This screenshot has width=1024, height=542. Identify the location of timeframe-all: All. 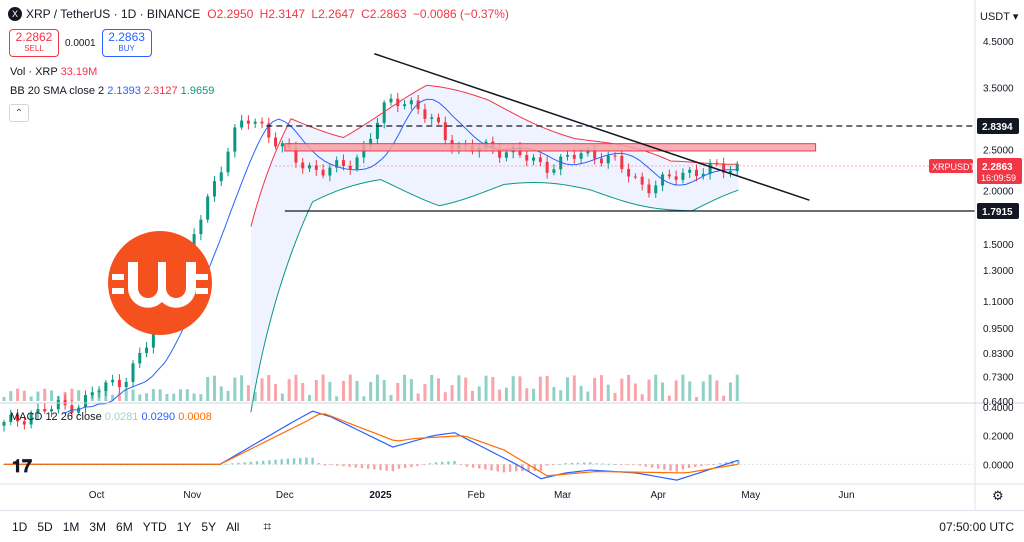
(233, 526).